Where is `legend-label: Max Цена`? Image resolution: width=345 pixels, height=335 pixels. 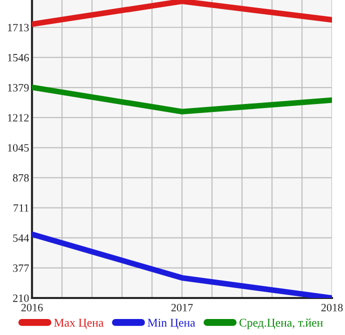 legend-label: Max Цена is located at coordinates (79, 324).